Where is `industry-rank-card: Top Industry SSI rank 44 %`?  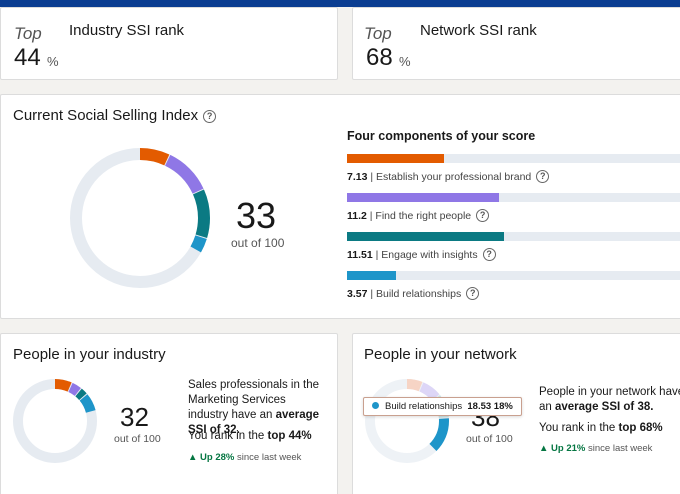 industry-rank-card: Top Industry SSI rank 44 % is located at coordinates (169, 43).